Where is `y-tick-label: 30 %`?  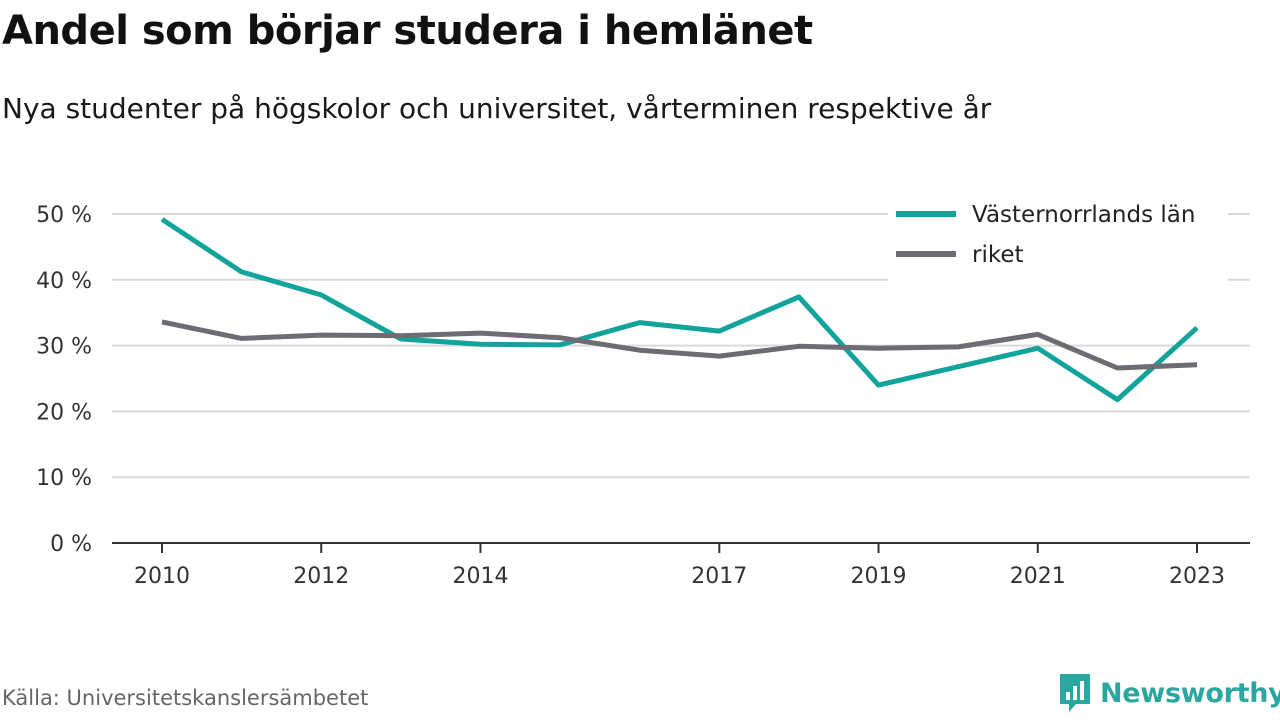 y-tick-label: 30 % is located at coordinates (64, 347).